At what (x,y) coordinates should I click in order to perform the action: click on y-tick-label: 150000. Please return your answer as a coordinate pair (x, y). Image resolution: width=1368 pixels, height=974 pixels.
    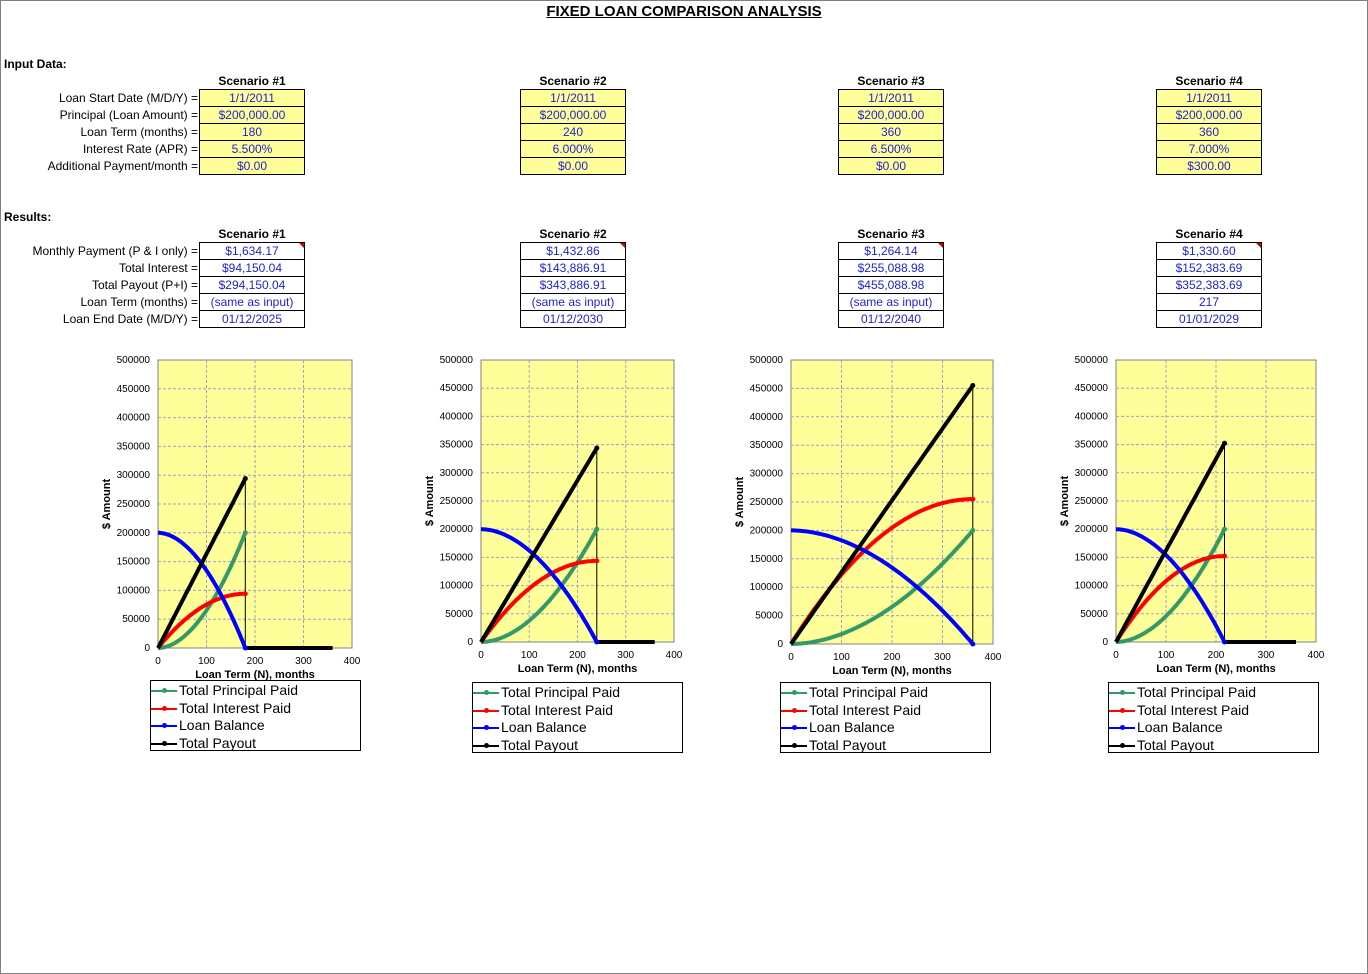
    Looking at the image, I should click on (1092, 557).